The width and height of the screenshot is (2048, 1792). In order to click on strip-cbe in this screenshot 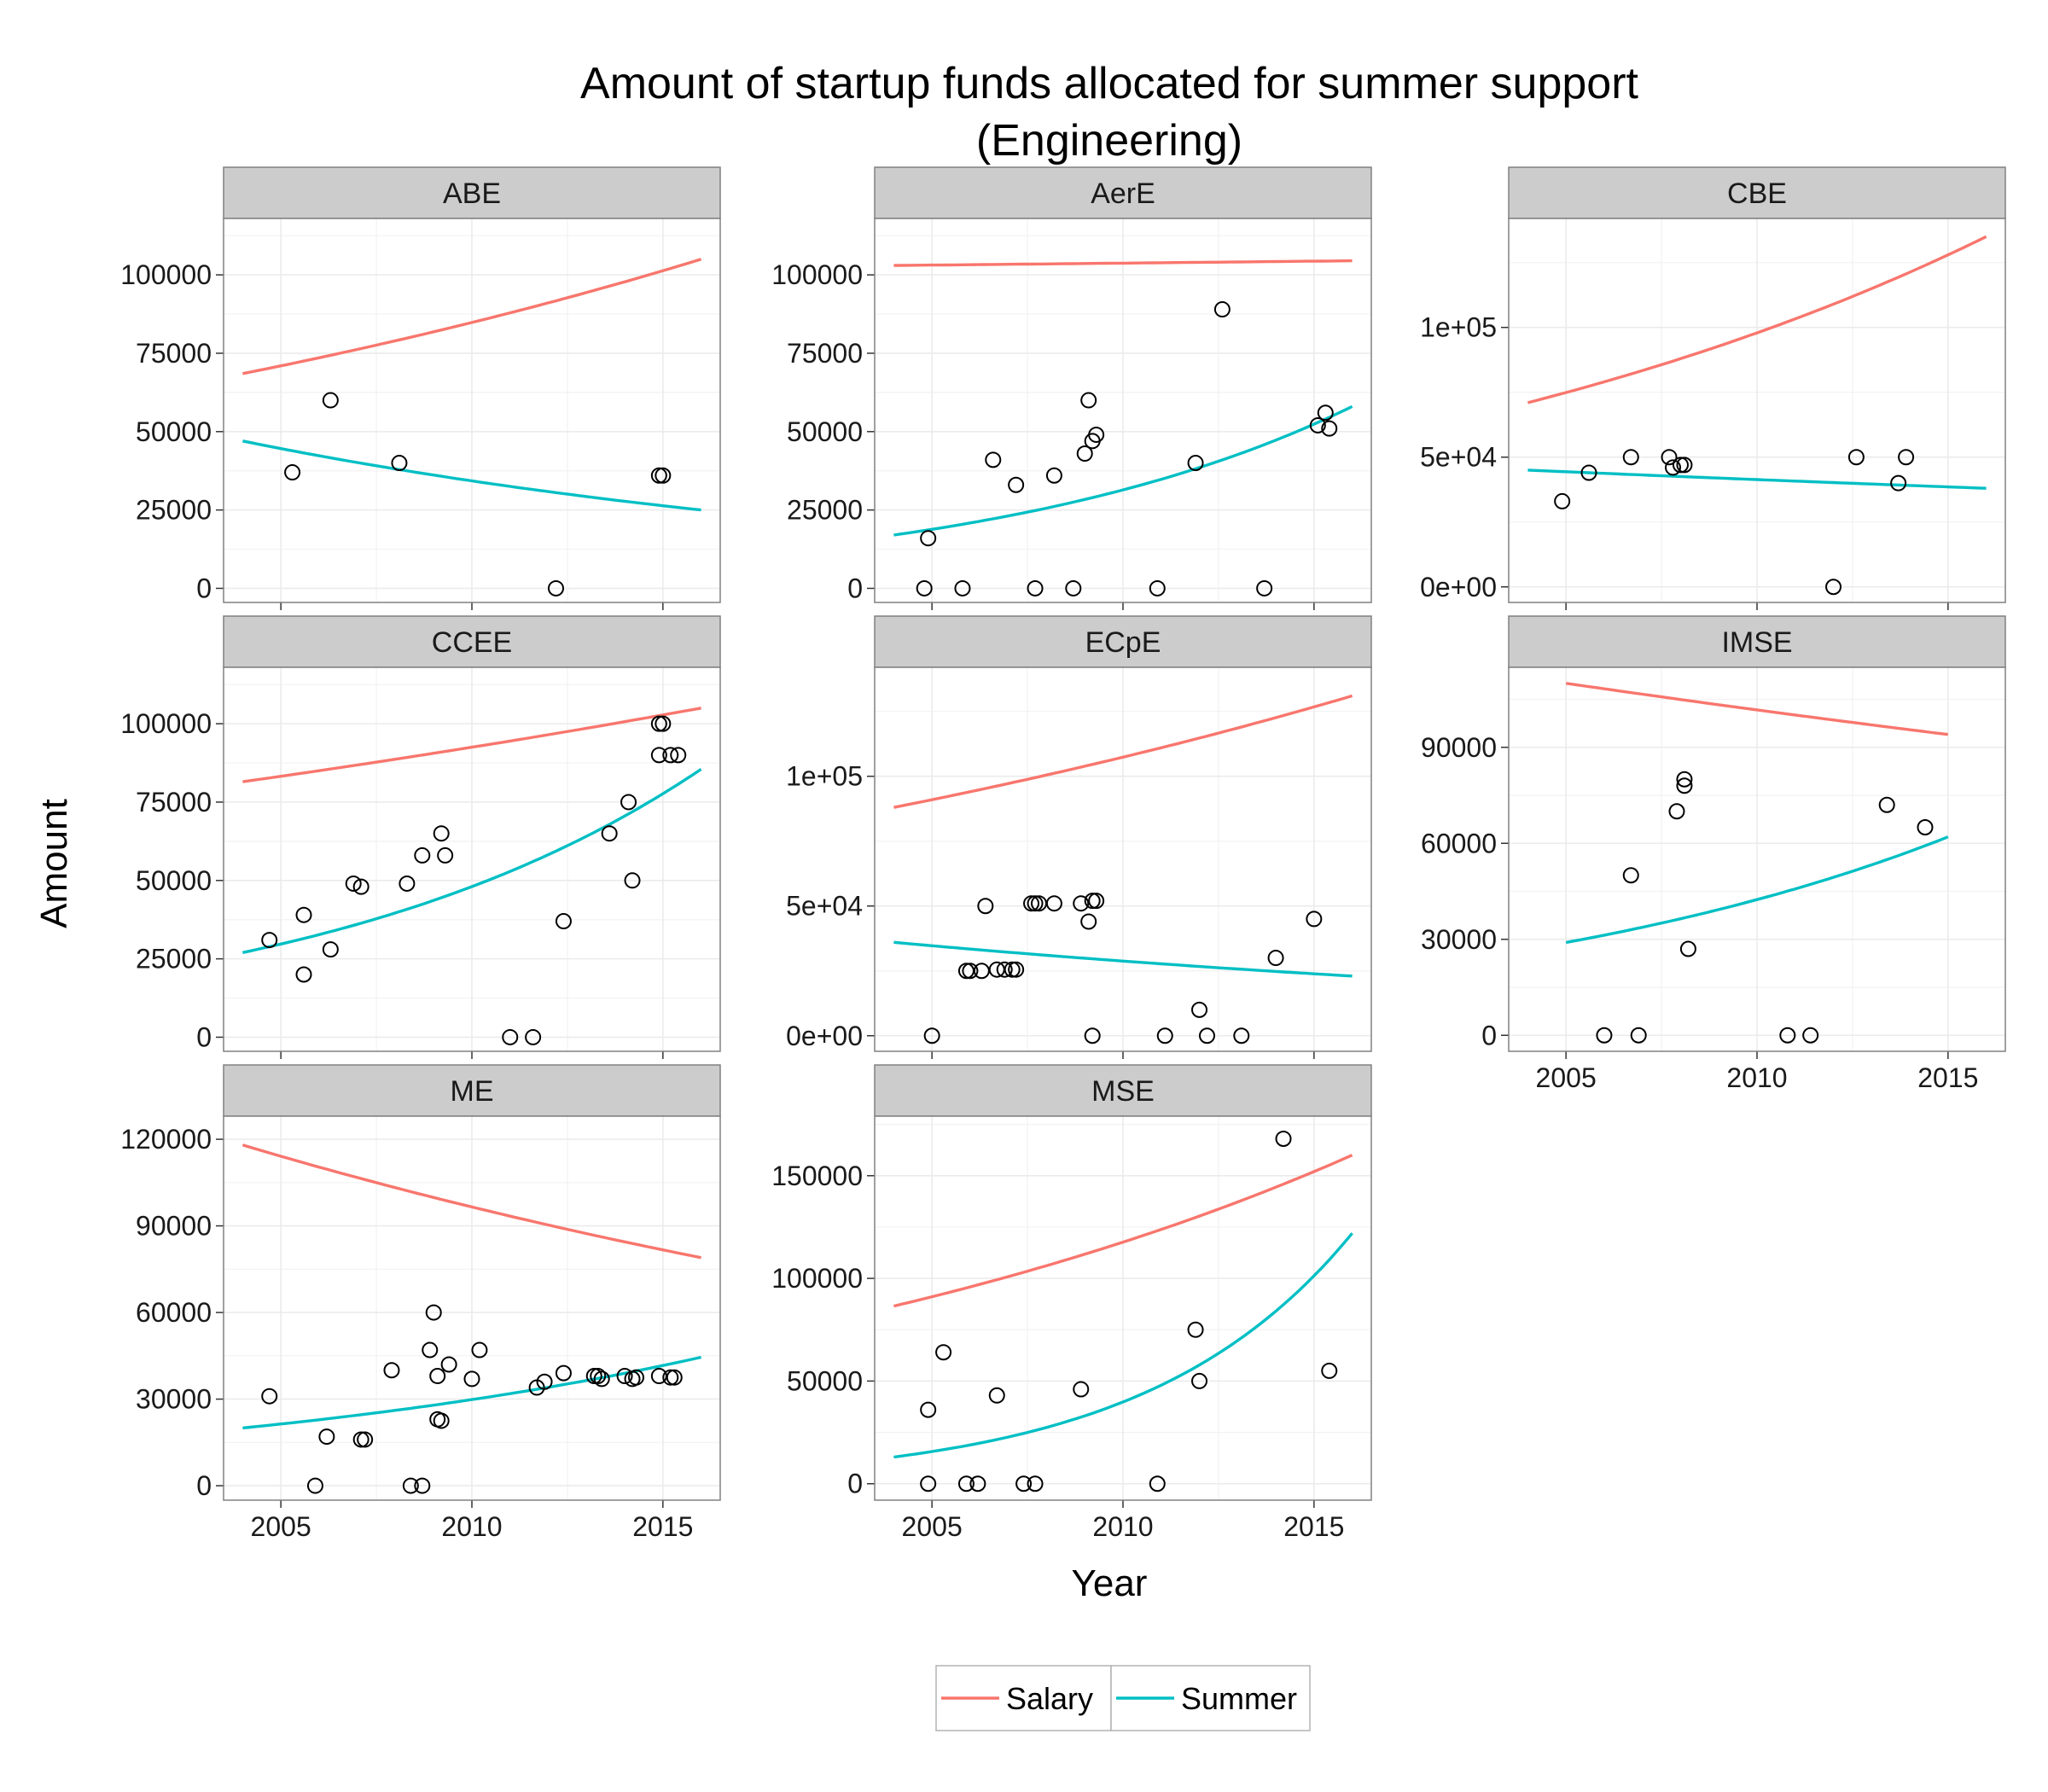, I will do `click(1757, 192)`.